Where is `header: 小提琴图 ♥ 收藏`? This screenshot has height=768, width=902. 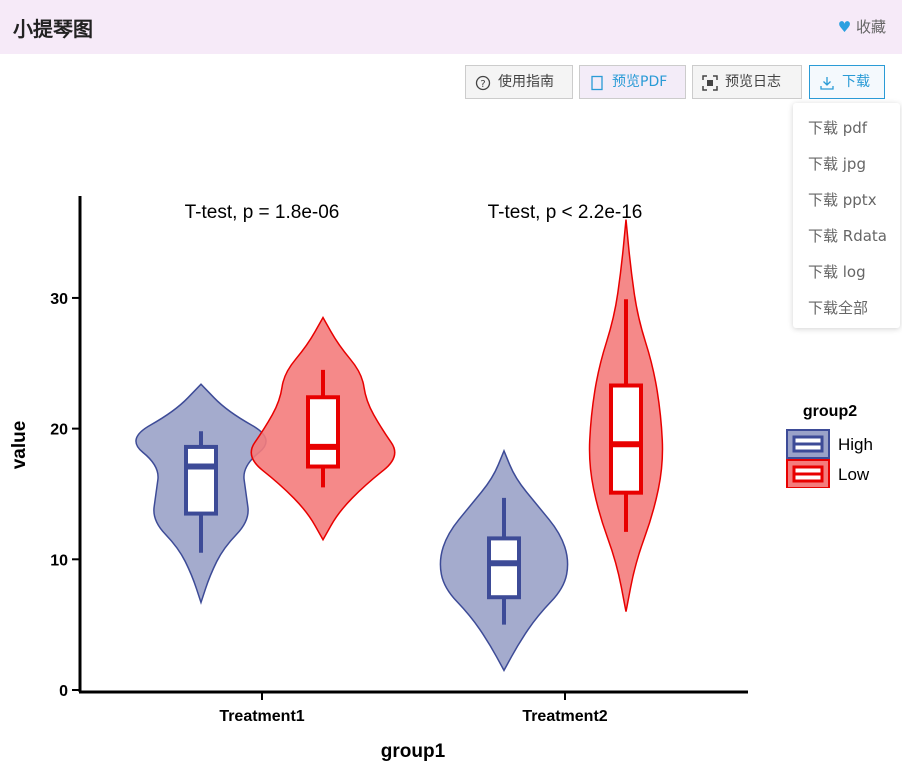 header: 小提琴图 ♥ 收藏 is located at coordinates (451, 27).